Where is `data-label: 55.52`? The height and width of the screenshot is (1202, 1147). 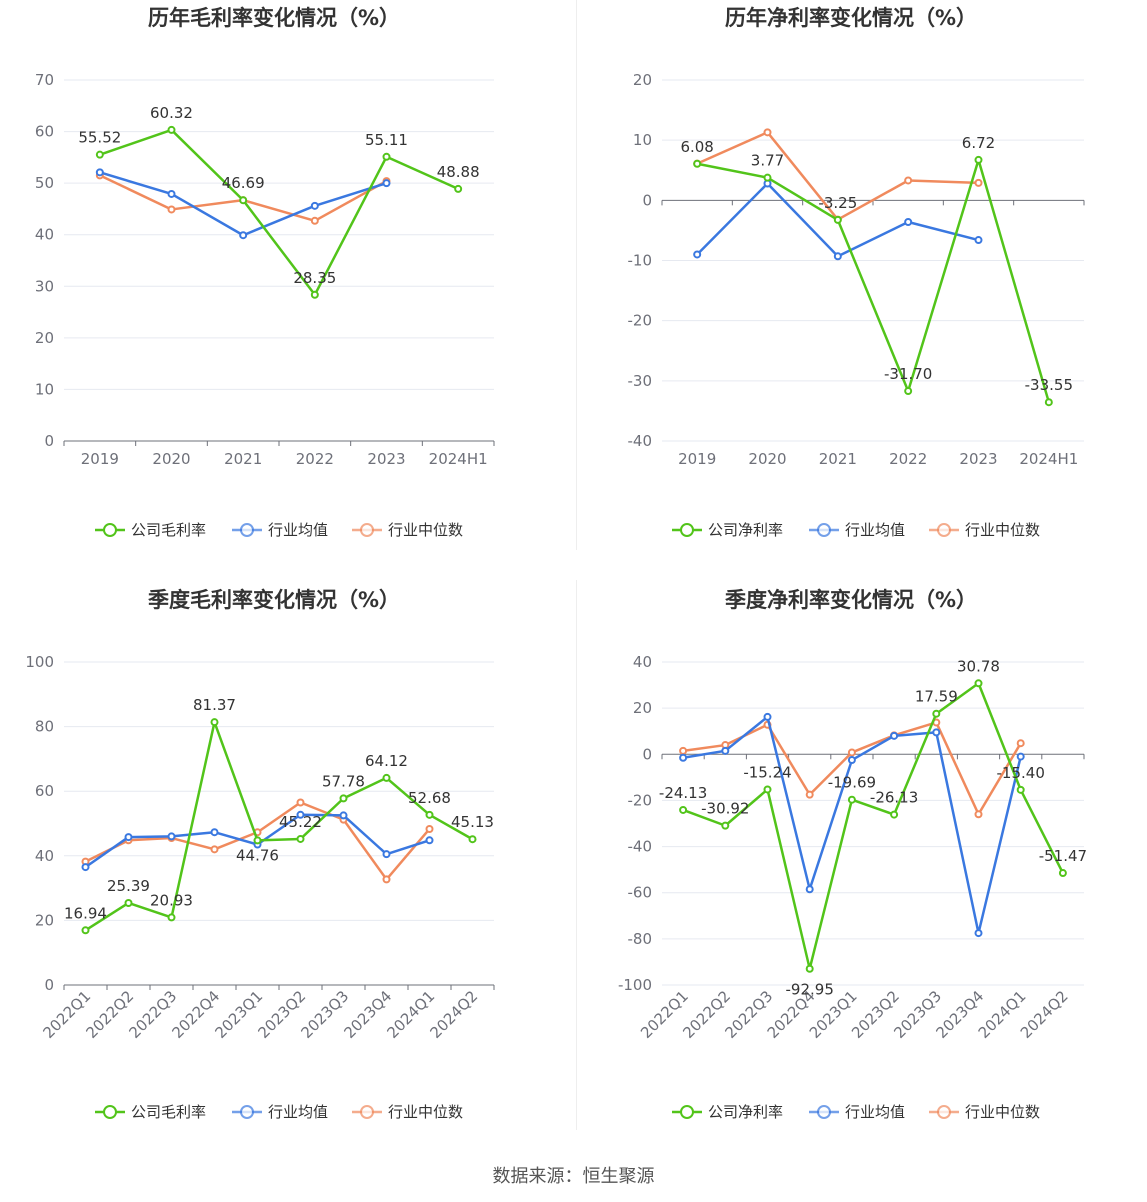 data-label: 55.52 is located at coordinates (99, 138).